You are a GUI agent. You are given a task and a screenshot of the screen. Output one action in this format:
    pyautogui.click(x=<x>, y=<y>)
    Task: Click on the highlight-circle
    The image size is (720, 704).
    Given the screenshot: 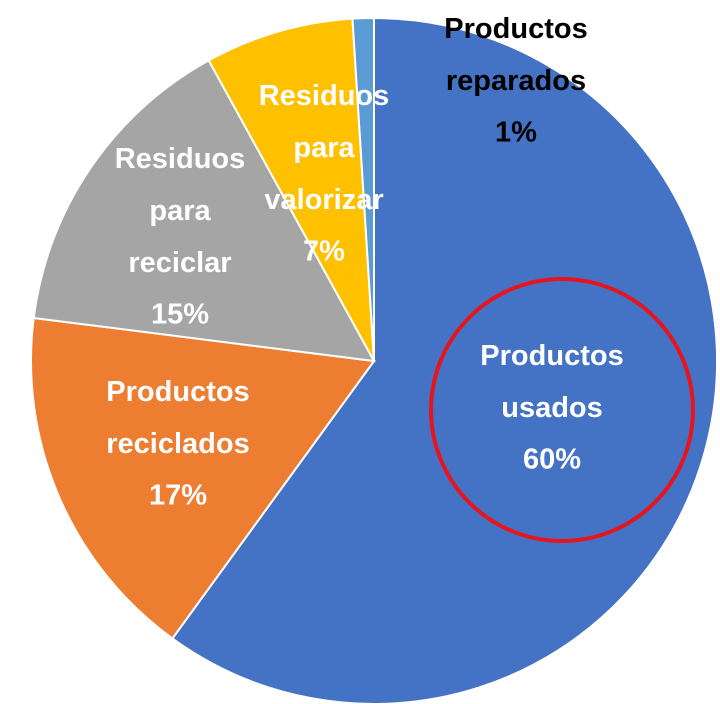 What is the action you would take?
    pyautogui.click(x=562, y=410)
    